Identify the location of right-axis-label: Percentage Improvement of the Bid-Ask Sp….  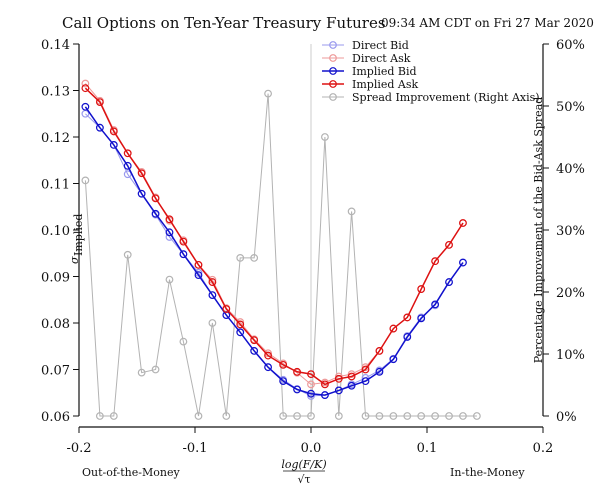
(538, 230).